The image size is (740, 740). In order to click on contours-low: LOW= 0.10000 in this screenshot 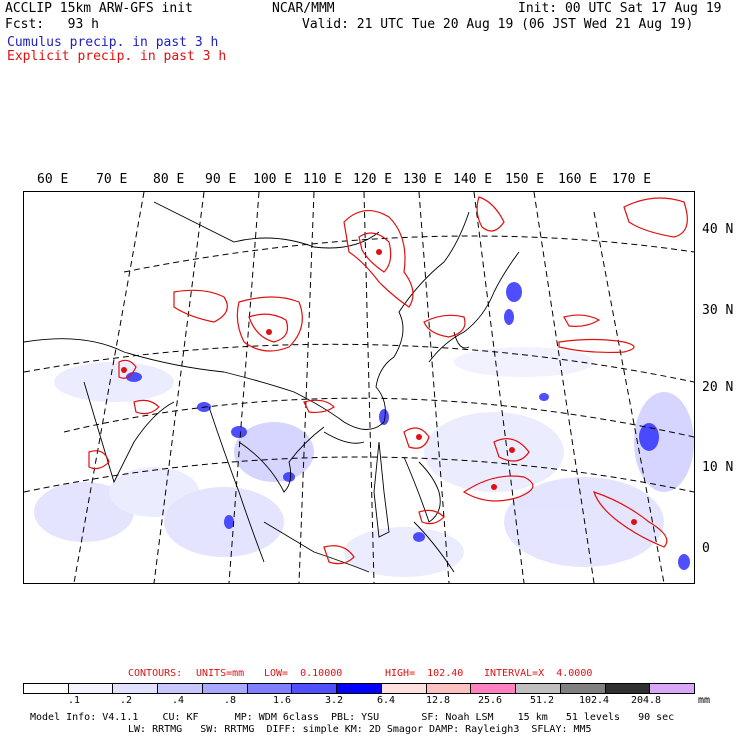, I will do `click(303, 673)`.